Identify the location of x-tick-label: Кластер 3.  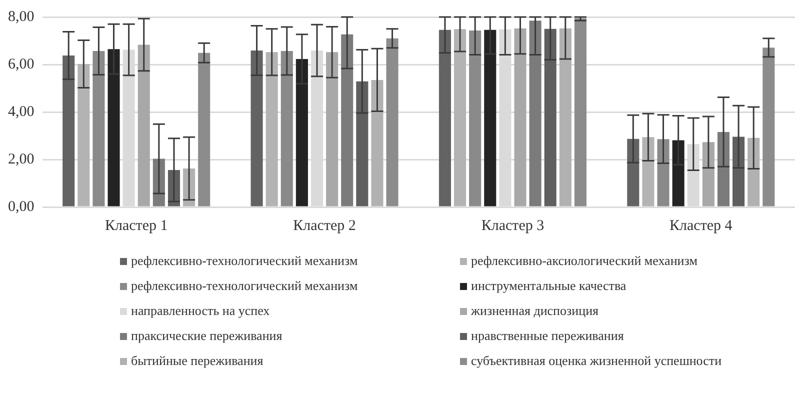
(512, 226).